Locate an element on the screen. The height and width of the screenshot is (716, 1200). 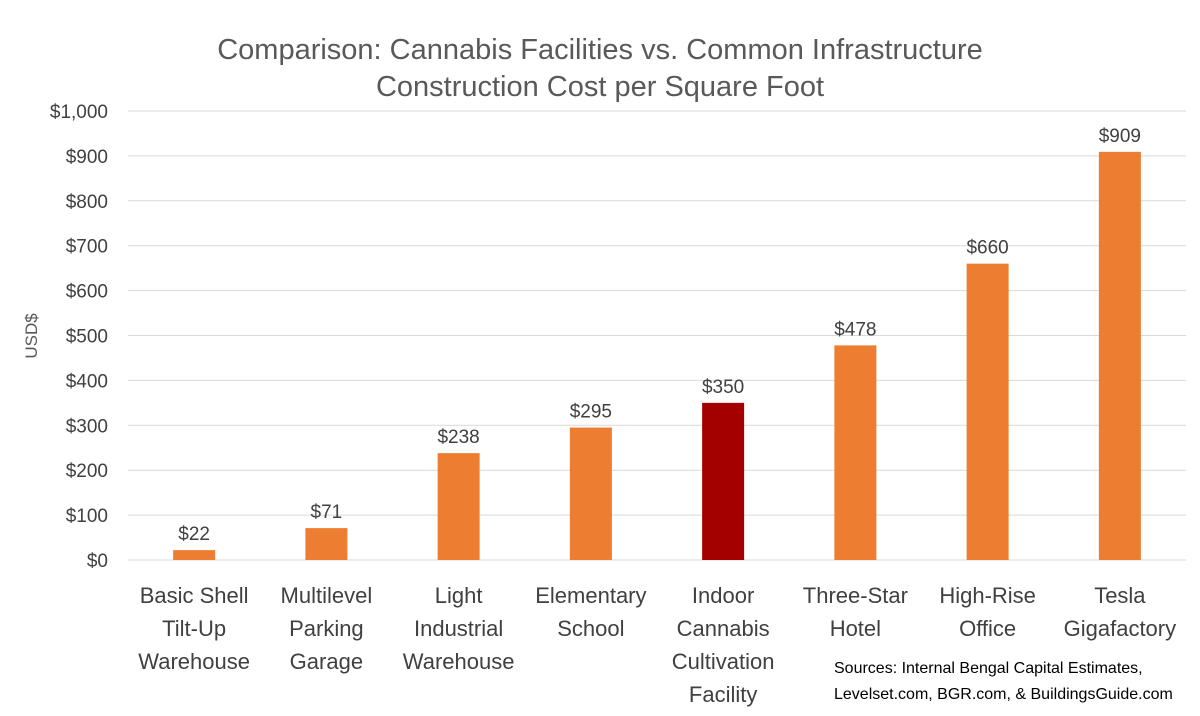
category-label-line: Multilevel is located at coordinates (327, 595).